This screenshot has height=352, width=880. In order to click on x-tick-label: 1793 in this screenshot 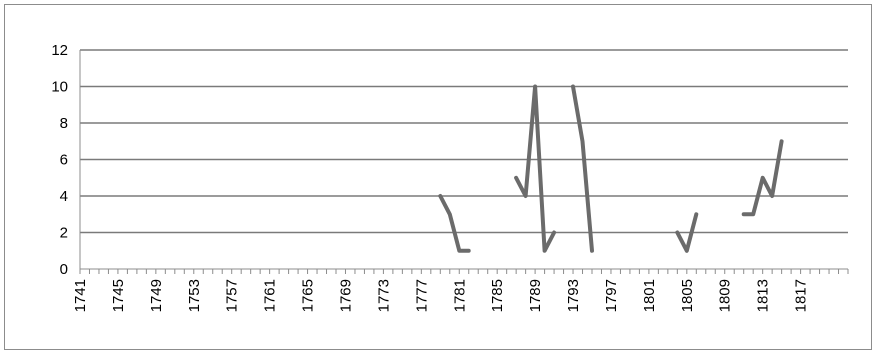, I will do `click(573, 295)`.